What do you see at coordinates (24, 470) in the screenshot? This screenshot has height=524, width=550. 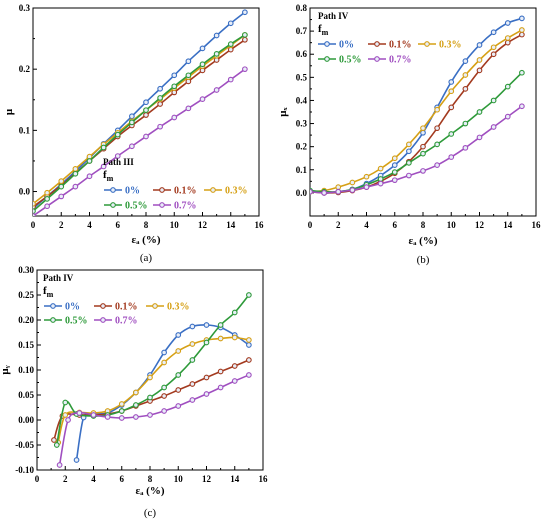 I see `y-tick-label: -0.10` at bounding box center [24, 470].